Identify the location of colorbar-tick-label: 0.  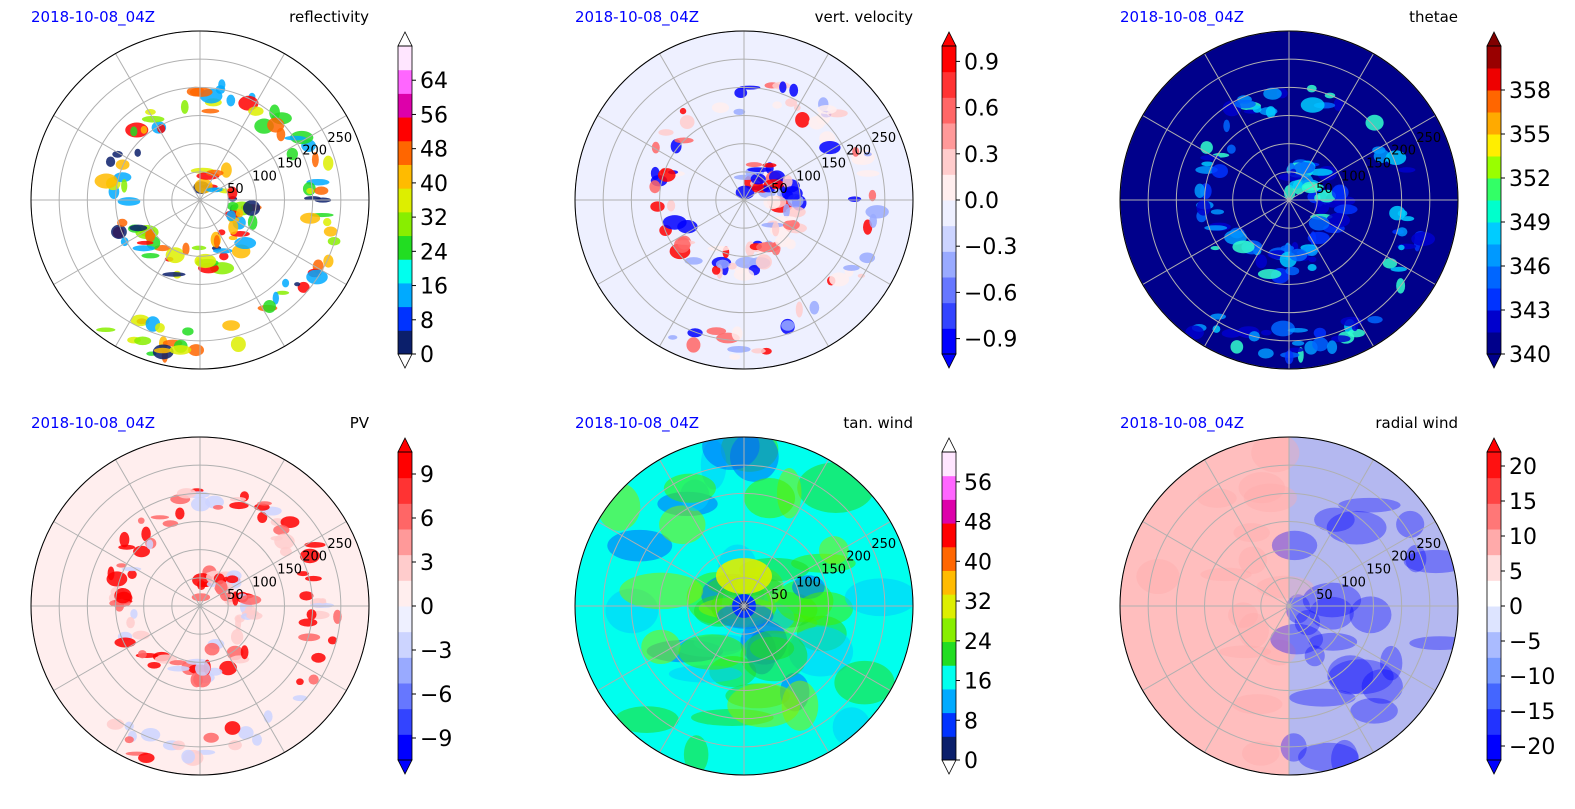
(1516, 607).